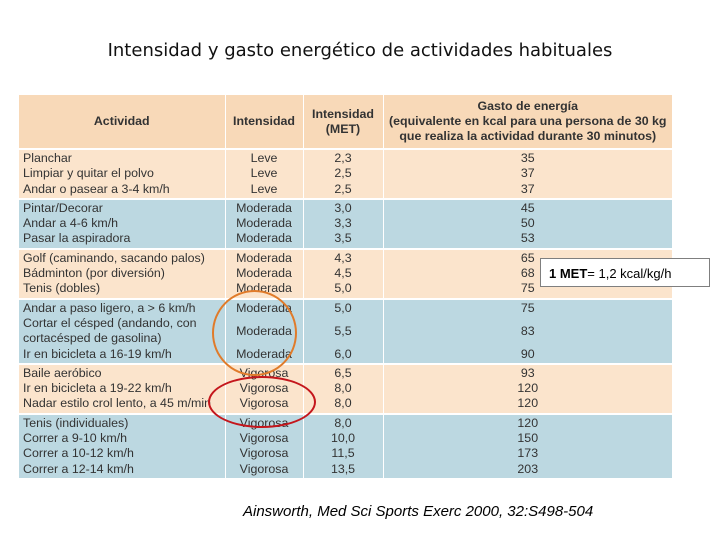 Image resolution: width=720 pixels, height=540 pixels. I want to click on callout-bold: 1 MET, so click(568, 273).